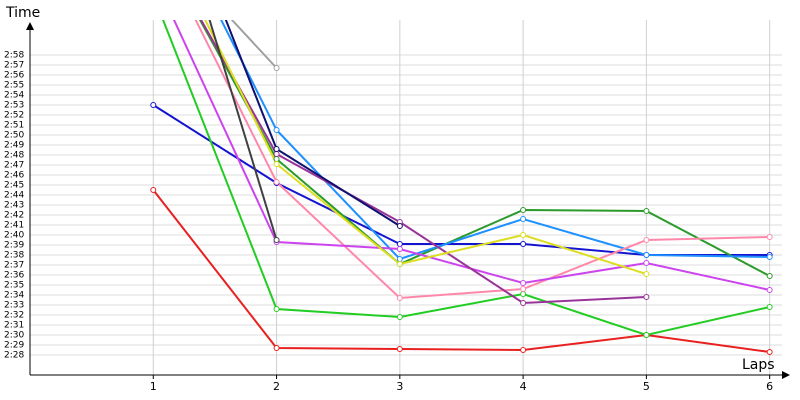 Image resolution: width=800 pixels, height=400 pixels. I want to click on x-tick-label: 3, so click(399, 386).